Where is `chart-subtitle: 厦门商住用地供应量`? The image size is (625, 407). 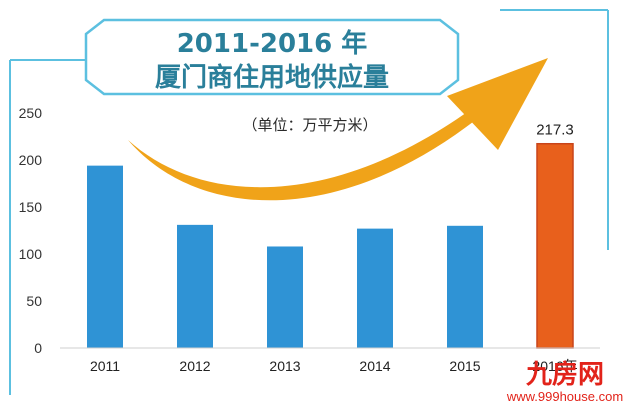
chart-subtitle: 厦门商住用地供应量 is located at coordinates (272, 77).